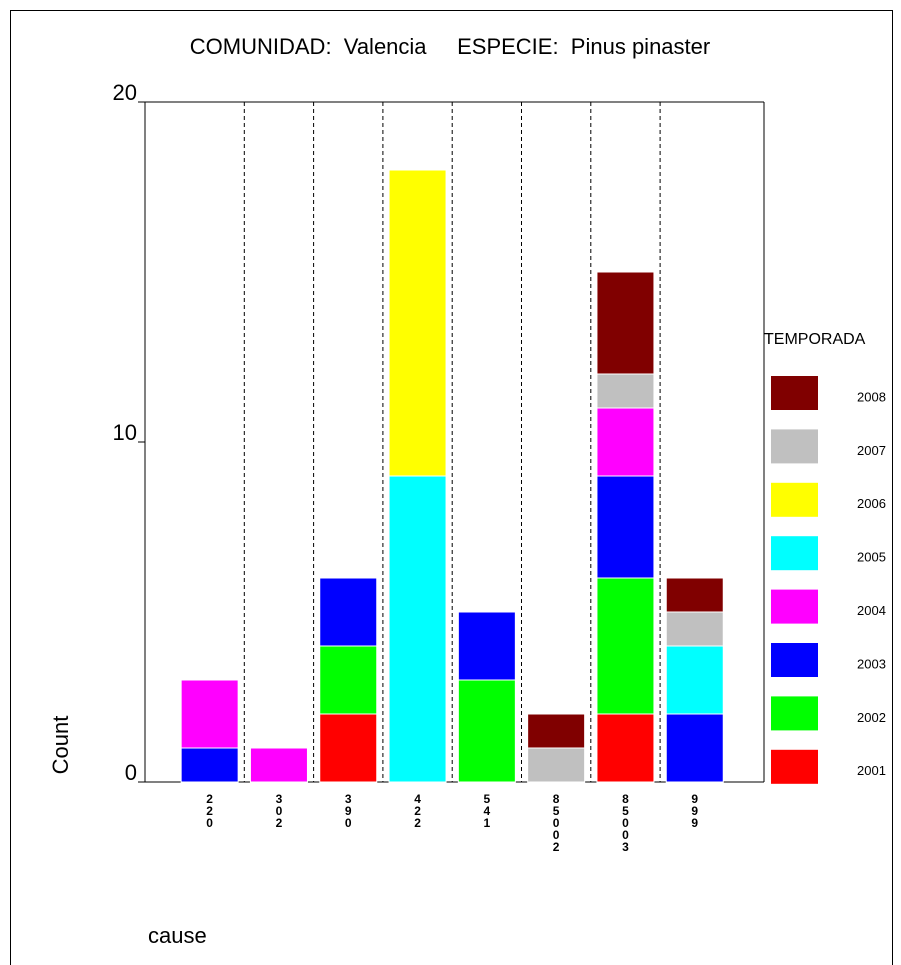 This screenshot has height=965, width=901. What do you see at coordinates (871, 770) in the screenshot?
I see `legend-label: 2001` at bounding box center [871, 770].